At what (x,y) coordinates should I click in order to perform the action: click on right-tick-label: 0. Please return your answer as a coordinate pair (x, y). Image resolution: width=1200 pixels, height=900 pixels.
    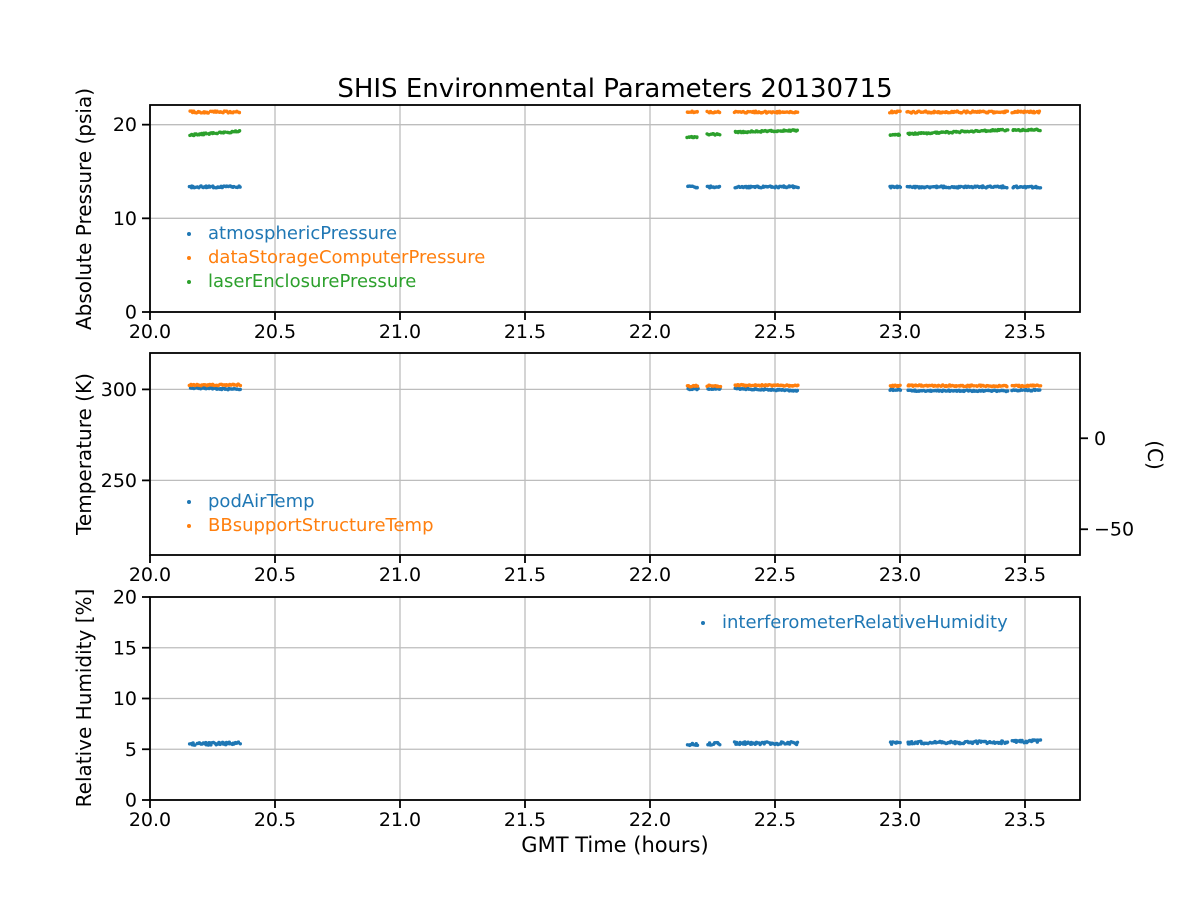
    Looking at the image, I should click on (1100, 439).